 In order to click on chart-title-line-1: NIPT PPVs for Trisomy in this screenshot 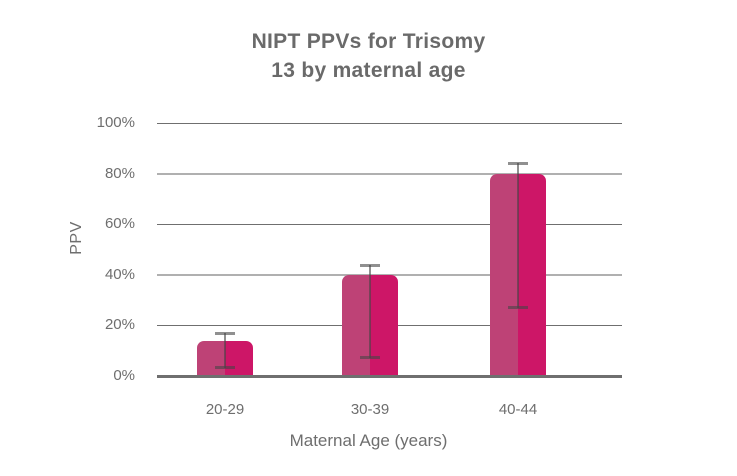, I will do `click(368, 41)`.